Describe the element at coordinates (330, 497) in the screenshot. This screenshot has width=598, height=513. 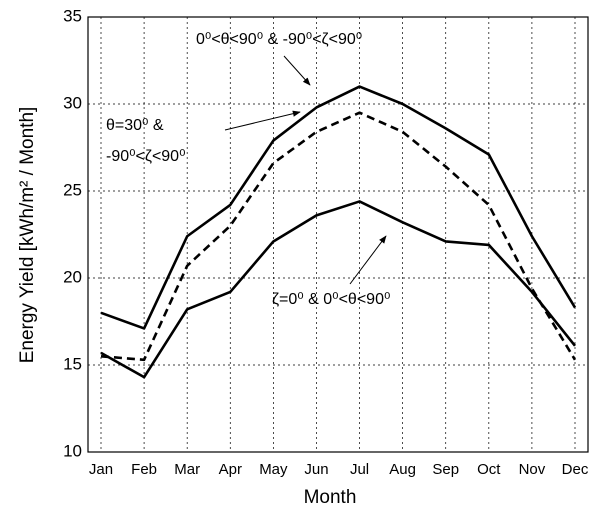
I see `x-axis-label: Month` at that location.